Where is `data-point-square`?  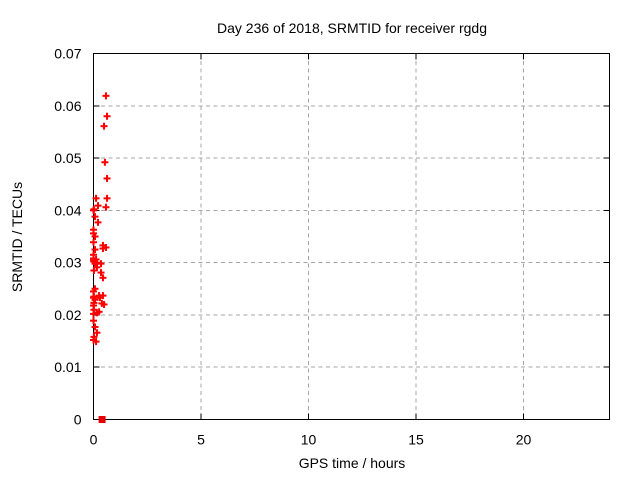
data-point-square is located at coordinates (102, 419).